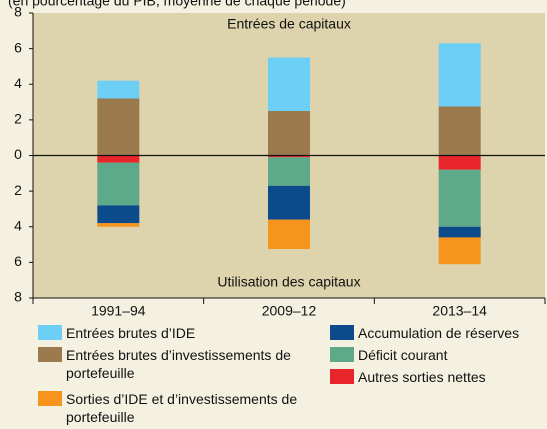 The image size is (547, 429). What do you see at coordinates (459, 311) in the screenshot?
I see `x-tick-label: 2013–14` at bounding box center [459, 311].